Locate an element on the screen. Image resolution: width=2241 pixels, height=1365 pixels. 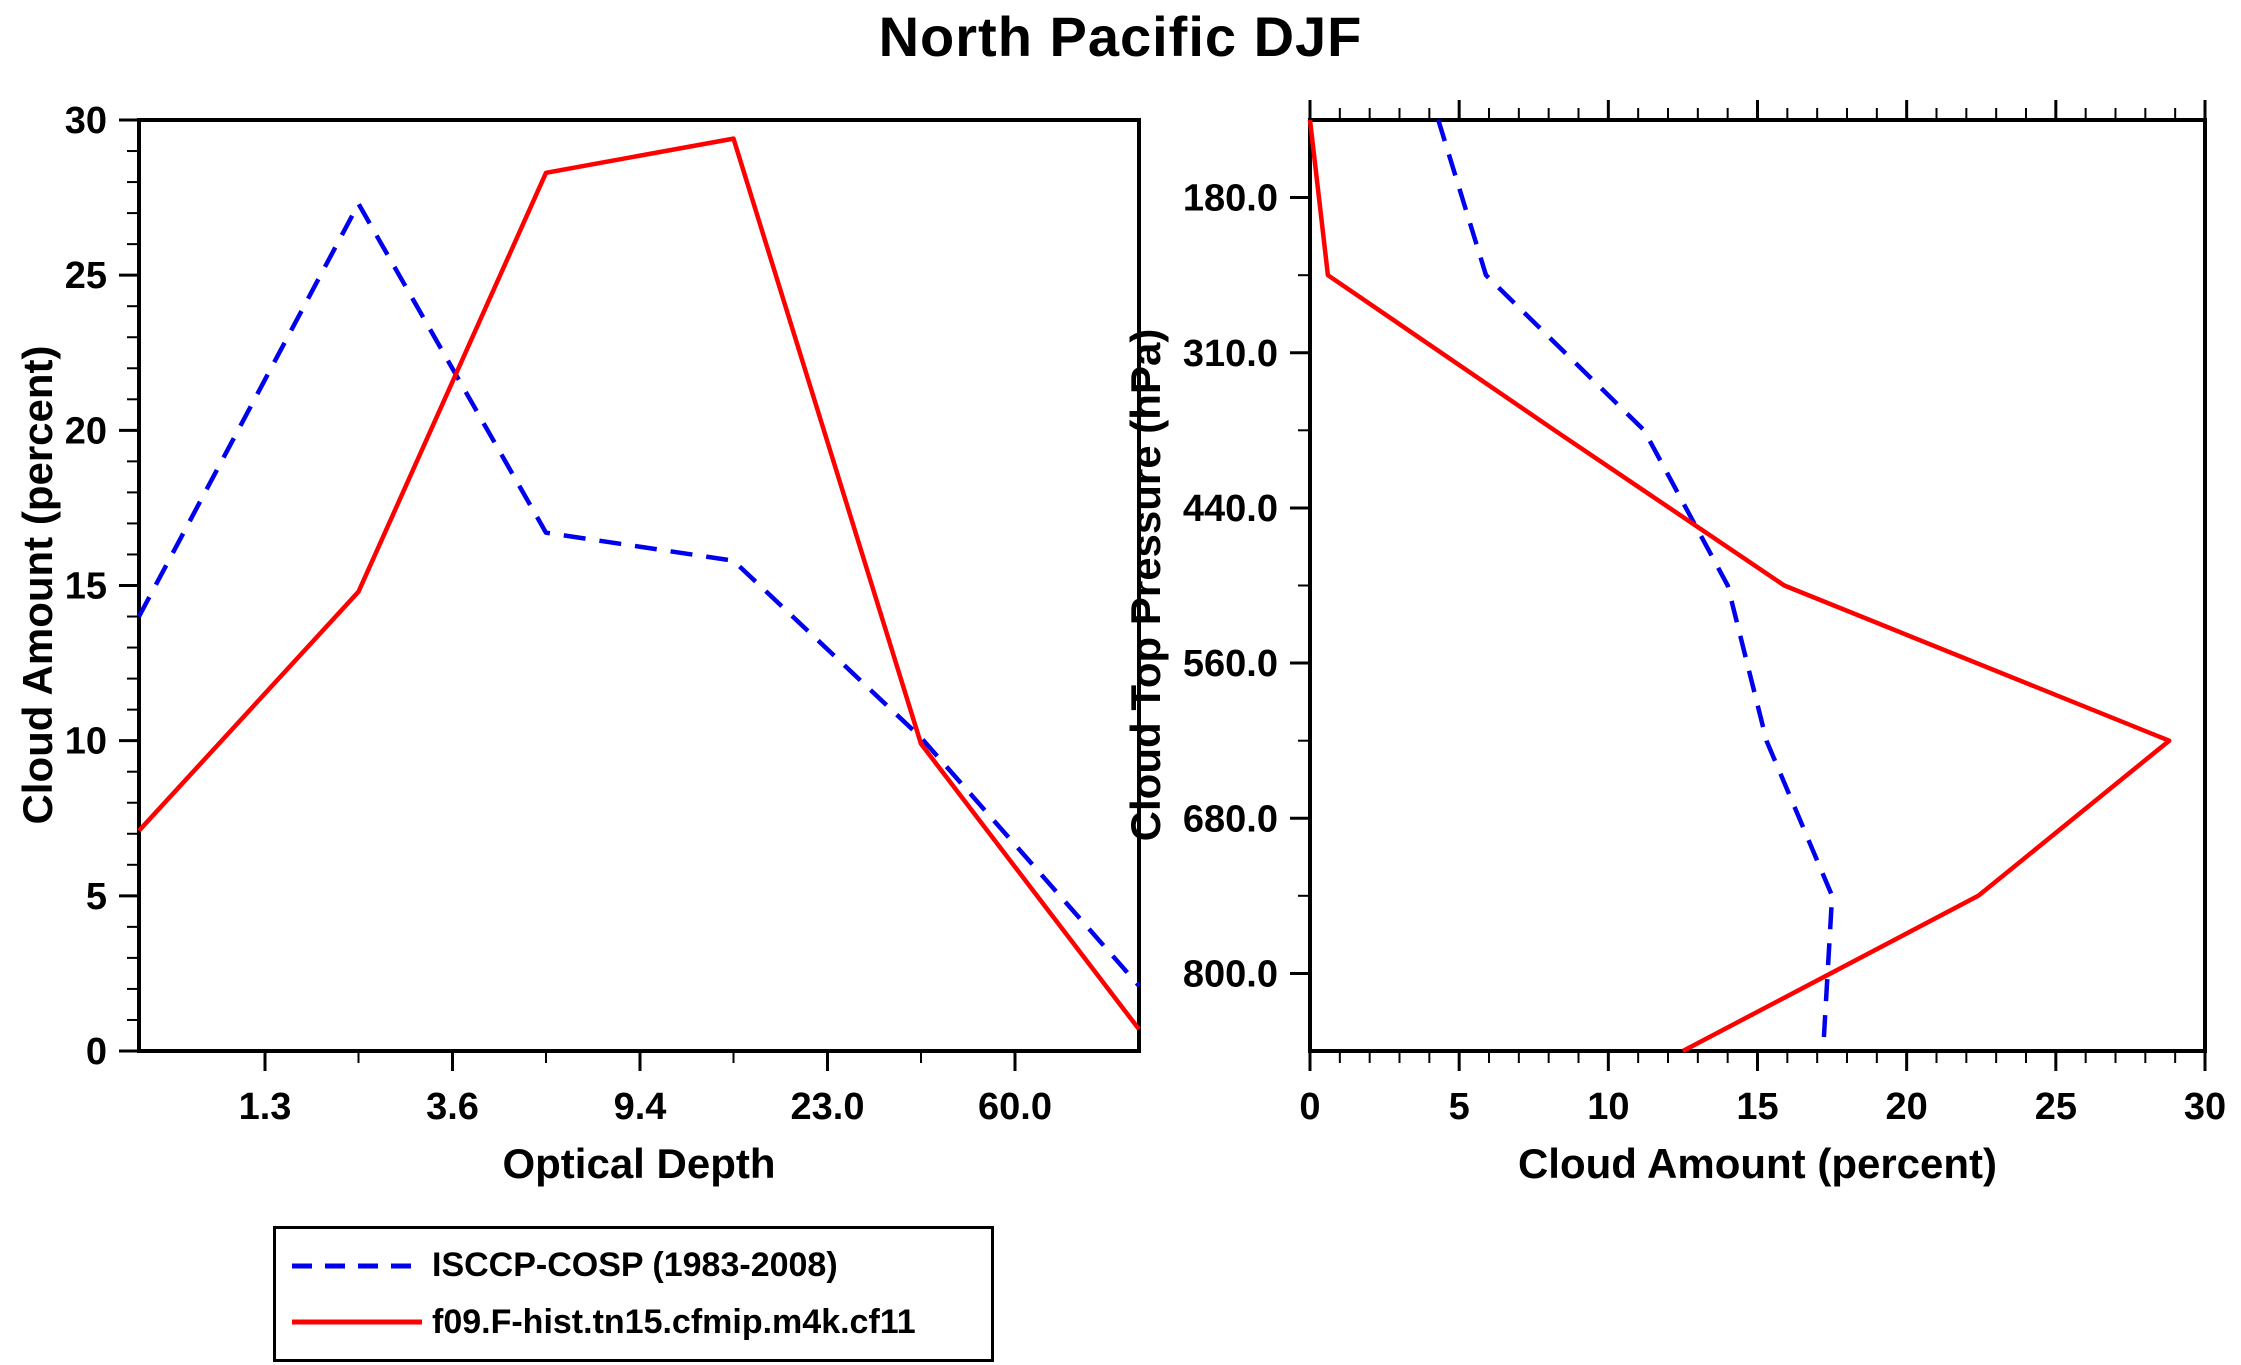
right-panel-xlabel: Cloud Amount (percent) is located at coordinates (1757, 1163).